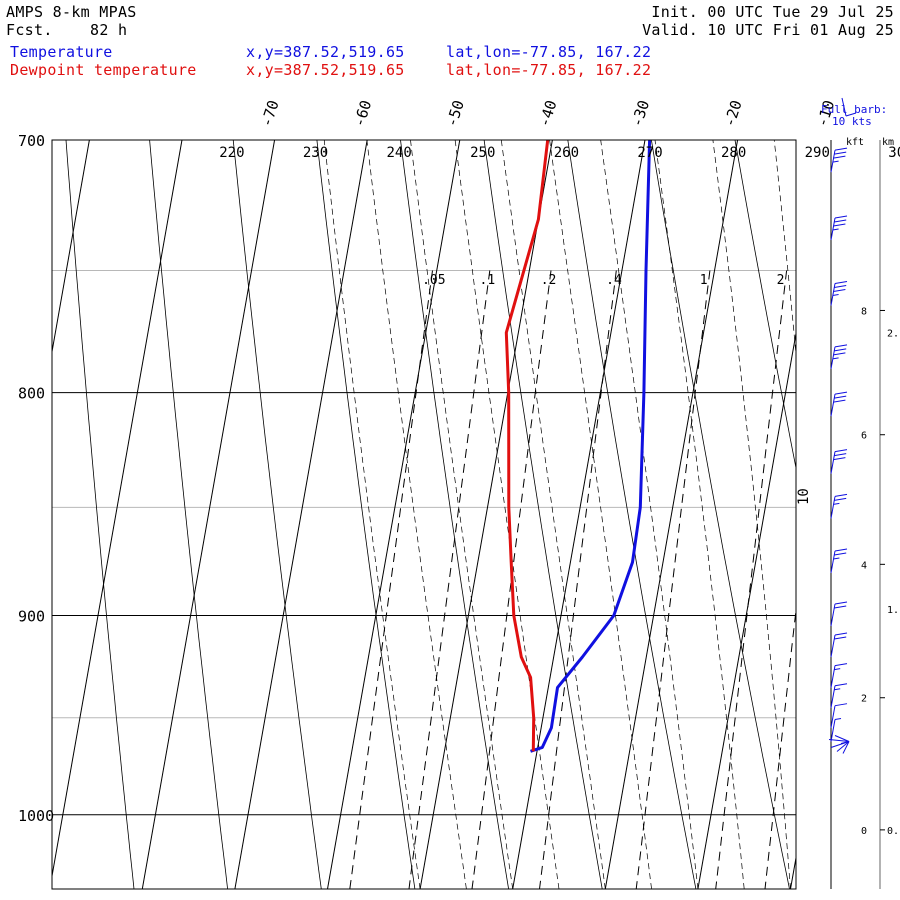  What do you see at coordinates (454, 113) in the screenshot?
I see `temperature-label: -50` at bounding box center [454, 113].